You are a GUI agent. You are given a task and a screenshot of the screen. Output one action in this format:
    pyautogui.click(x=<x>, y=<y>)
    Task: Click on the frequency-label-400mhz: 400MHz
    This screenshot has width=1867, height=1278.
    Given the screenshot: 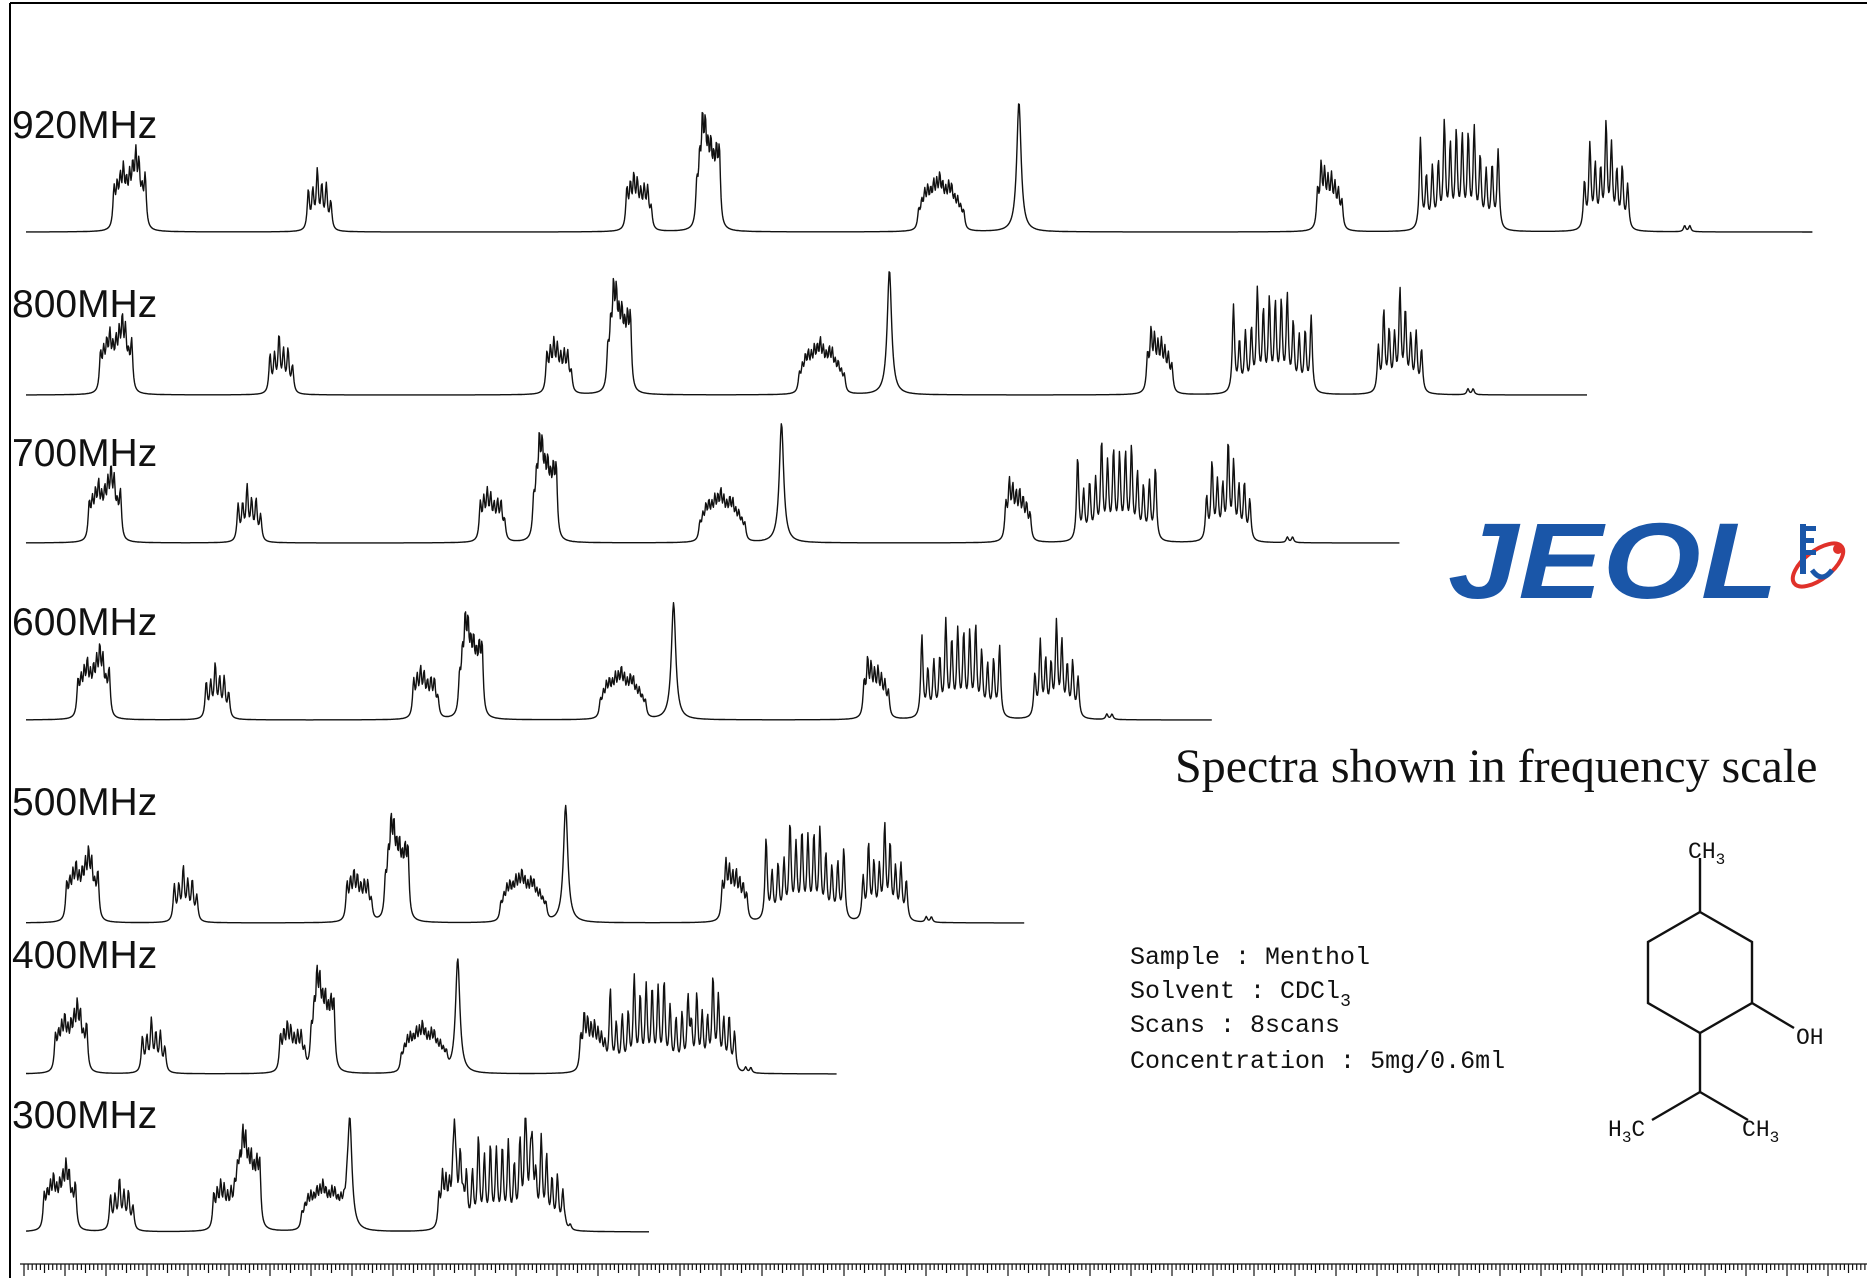 What is the action you would take?
    pyautogui.click(x=84, y=955)
    